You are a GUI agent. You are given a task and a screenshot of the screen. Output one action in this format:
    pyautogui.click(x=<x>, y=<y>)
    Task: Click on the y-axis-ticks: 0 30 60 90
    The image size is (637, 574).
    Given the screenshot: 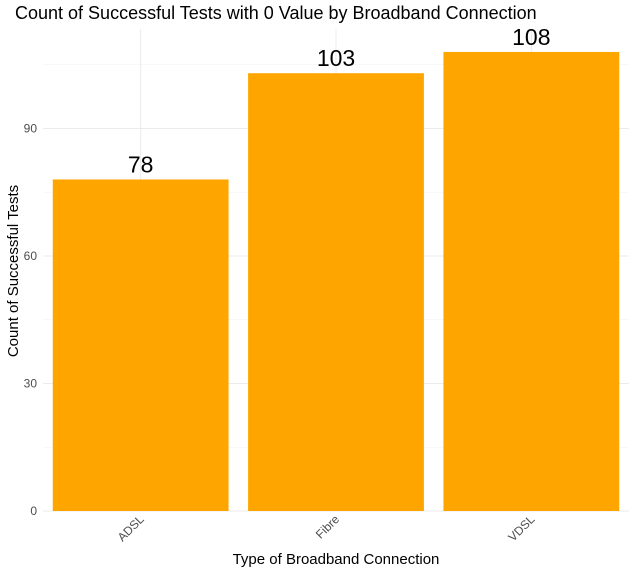 What is the action you would take?
    pyautogui.click(x=31, y=319)
    